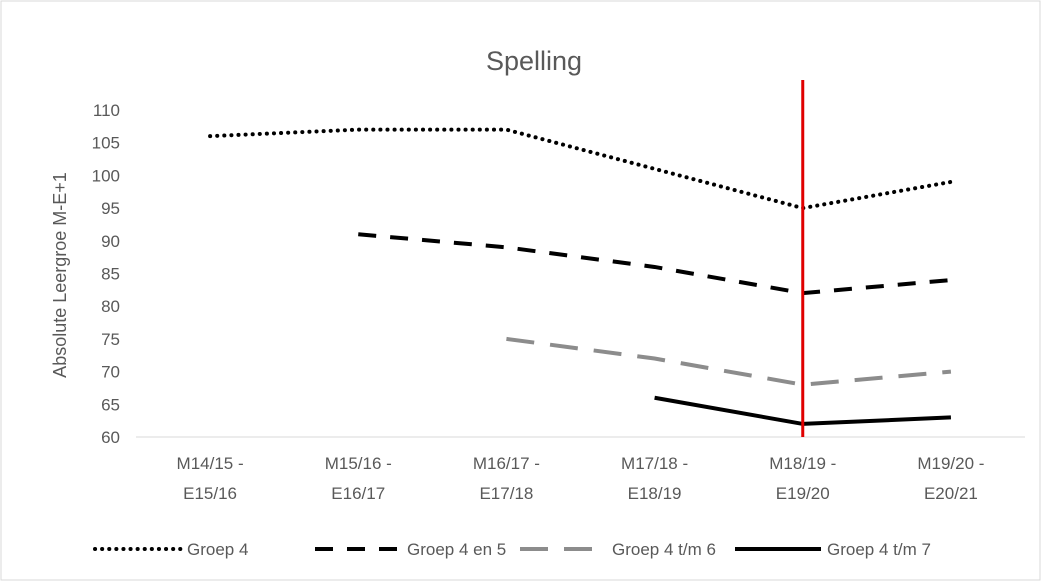 The image size is (1041, 586). Describe the element at coordinates (110, 208) in the screenshot. I see `y-tick-label: 95` at that location.